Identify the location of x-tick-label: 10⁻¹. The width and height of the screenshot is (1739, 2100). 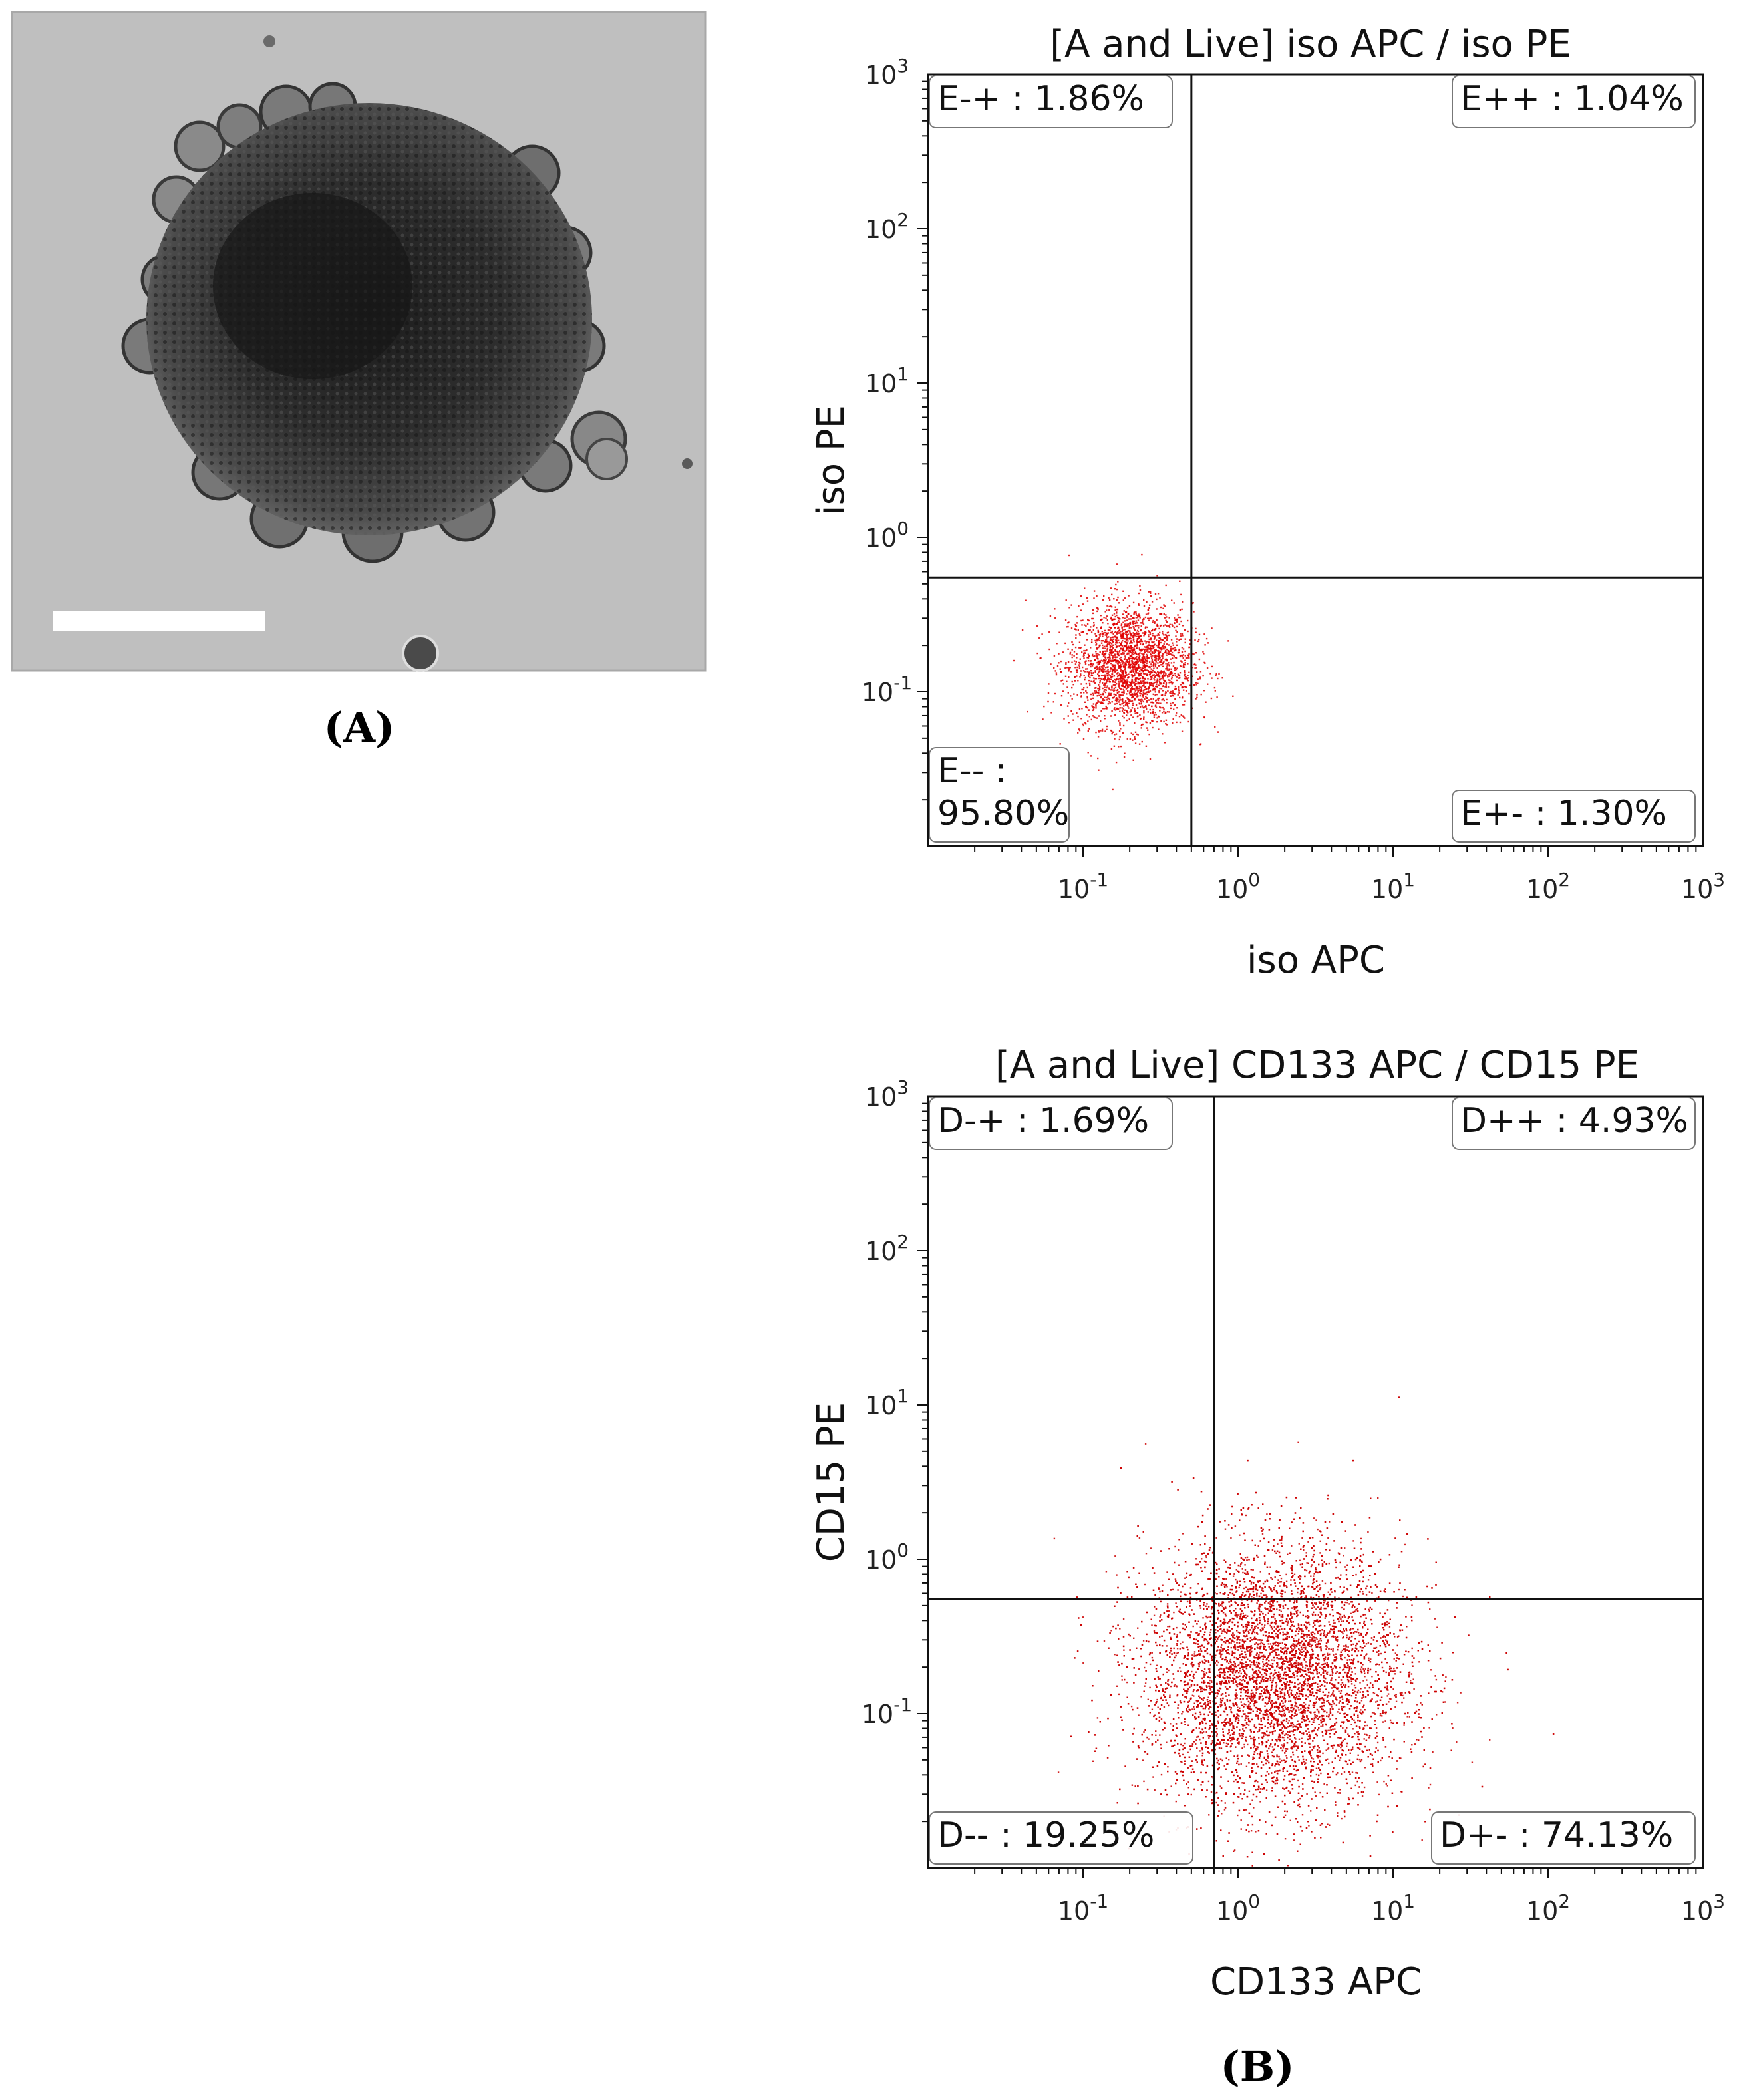
(1083, 887).